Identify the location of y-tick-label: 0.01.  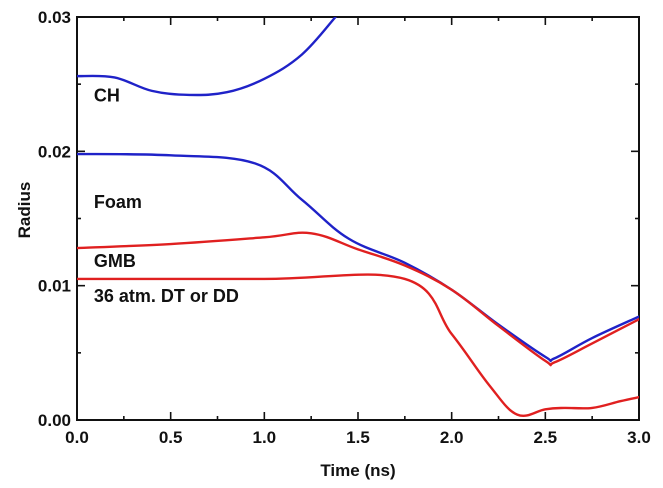
(54, 286).